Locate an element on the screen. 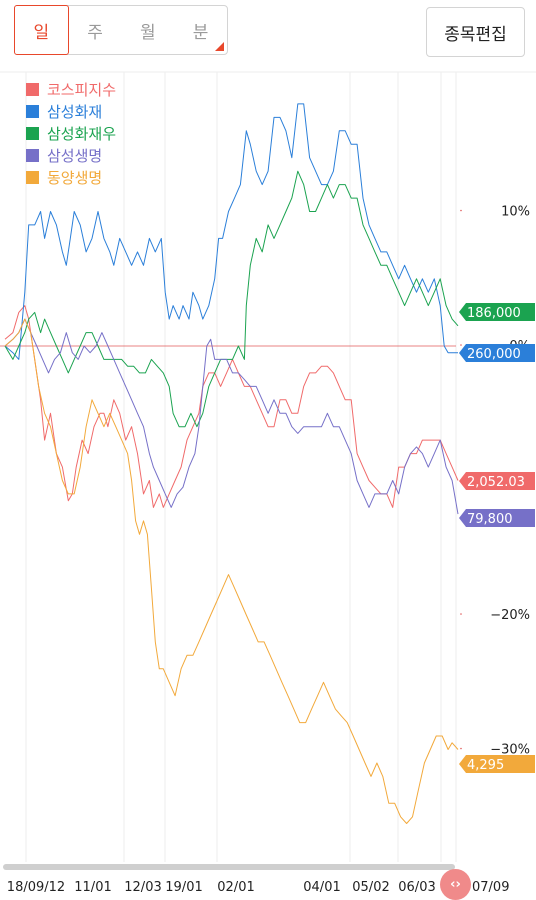 The image size is (536, 900). y-tick-label: −20% is located at coordinates (510, 615).